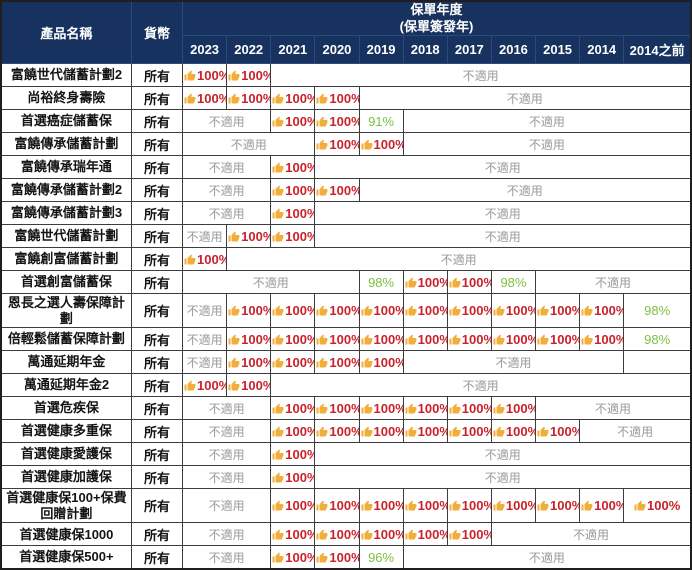 This screenshot has width=692, height=570. What do you see at coordinates (66, 259) in the screenshot?
I see `product-name-cell: 富饒創富儲蓄計劃` at bounding box center [66, 259].